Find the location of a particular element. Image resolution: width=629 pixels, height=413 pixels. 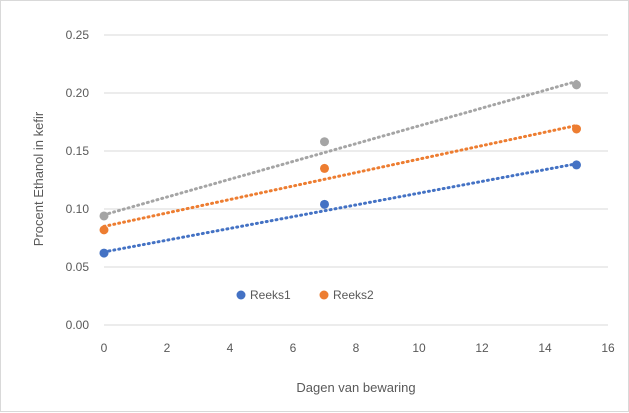

y-tick-labels: 0.00 0.05 0.10 0.15 0.20 0.25 is located at coordinates (78, 180).